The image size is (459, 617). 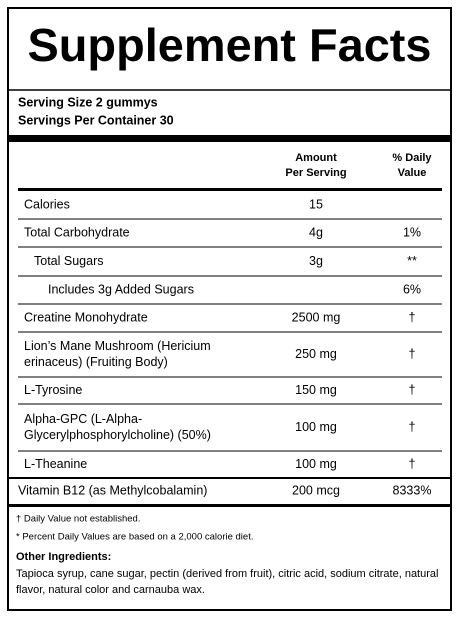 I want to click on nutrient-name: Calories, so click(x=47, y=204).